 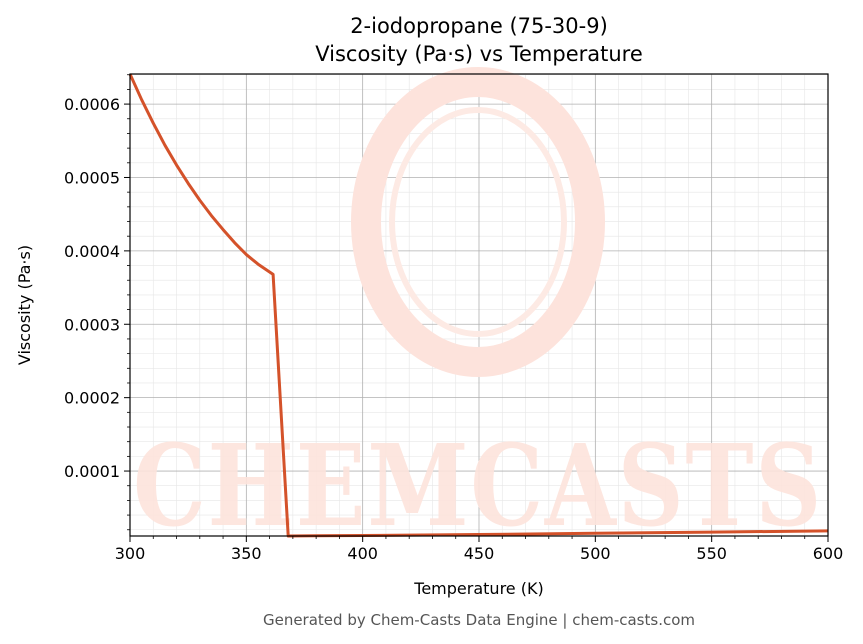 What do you see at coordinates (24, 305) in the screenshot?
I see `y-axis-label: Viscosity (Pa·s)` at bounding box center [24, 305].